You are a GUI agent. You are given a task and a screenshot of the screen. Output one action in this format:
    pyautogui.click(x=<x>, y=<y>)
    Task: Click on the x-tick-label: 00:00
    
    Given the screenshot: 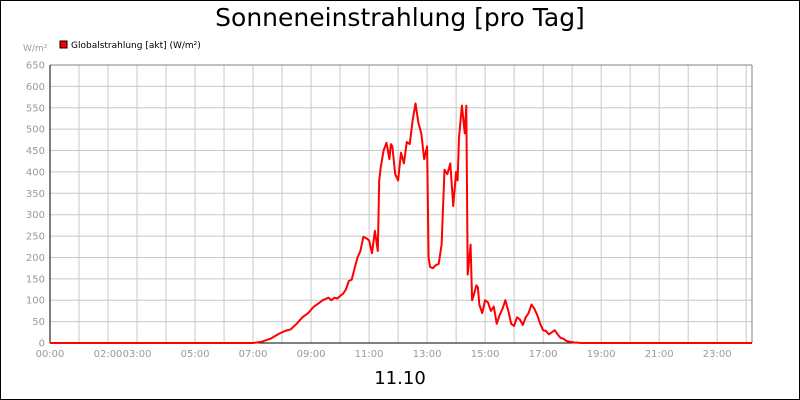 What is the action you would take?
    pyautogui.click(x=50, y=354)
    